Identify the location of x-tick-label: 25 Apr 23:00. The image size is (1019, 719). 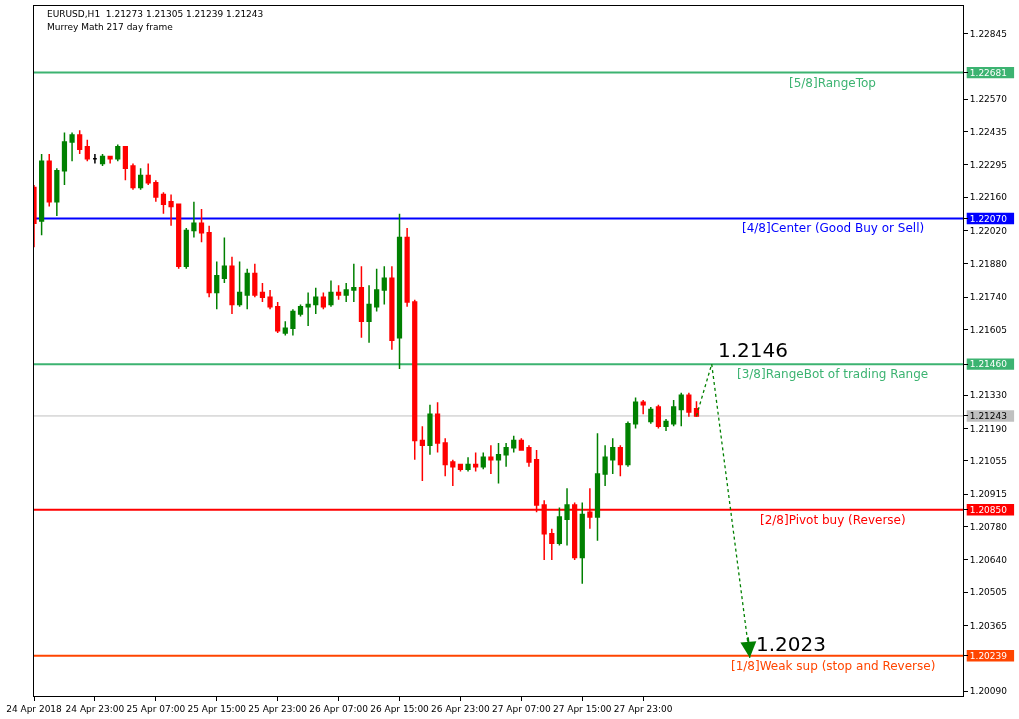
(278, 708).